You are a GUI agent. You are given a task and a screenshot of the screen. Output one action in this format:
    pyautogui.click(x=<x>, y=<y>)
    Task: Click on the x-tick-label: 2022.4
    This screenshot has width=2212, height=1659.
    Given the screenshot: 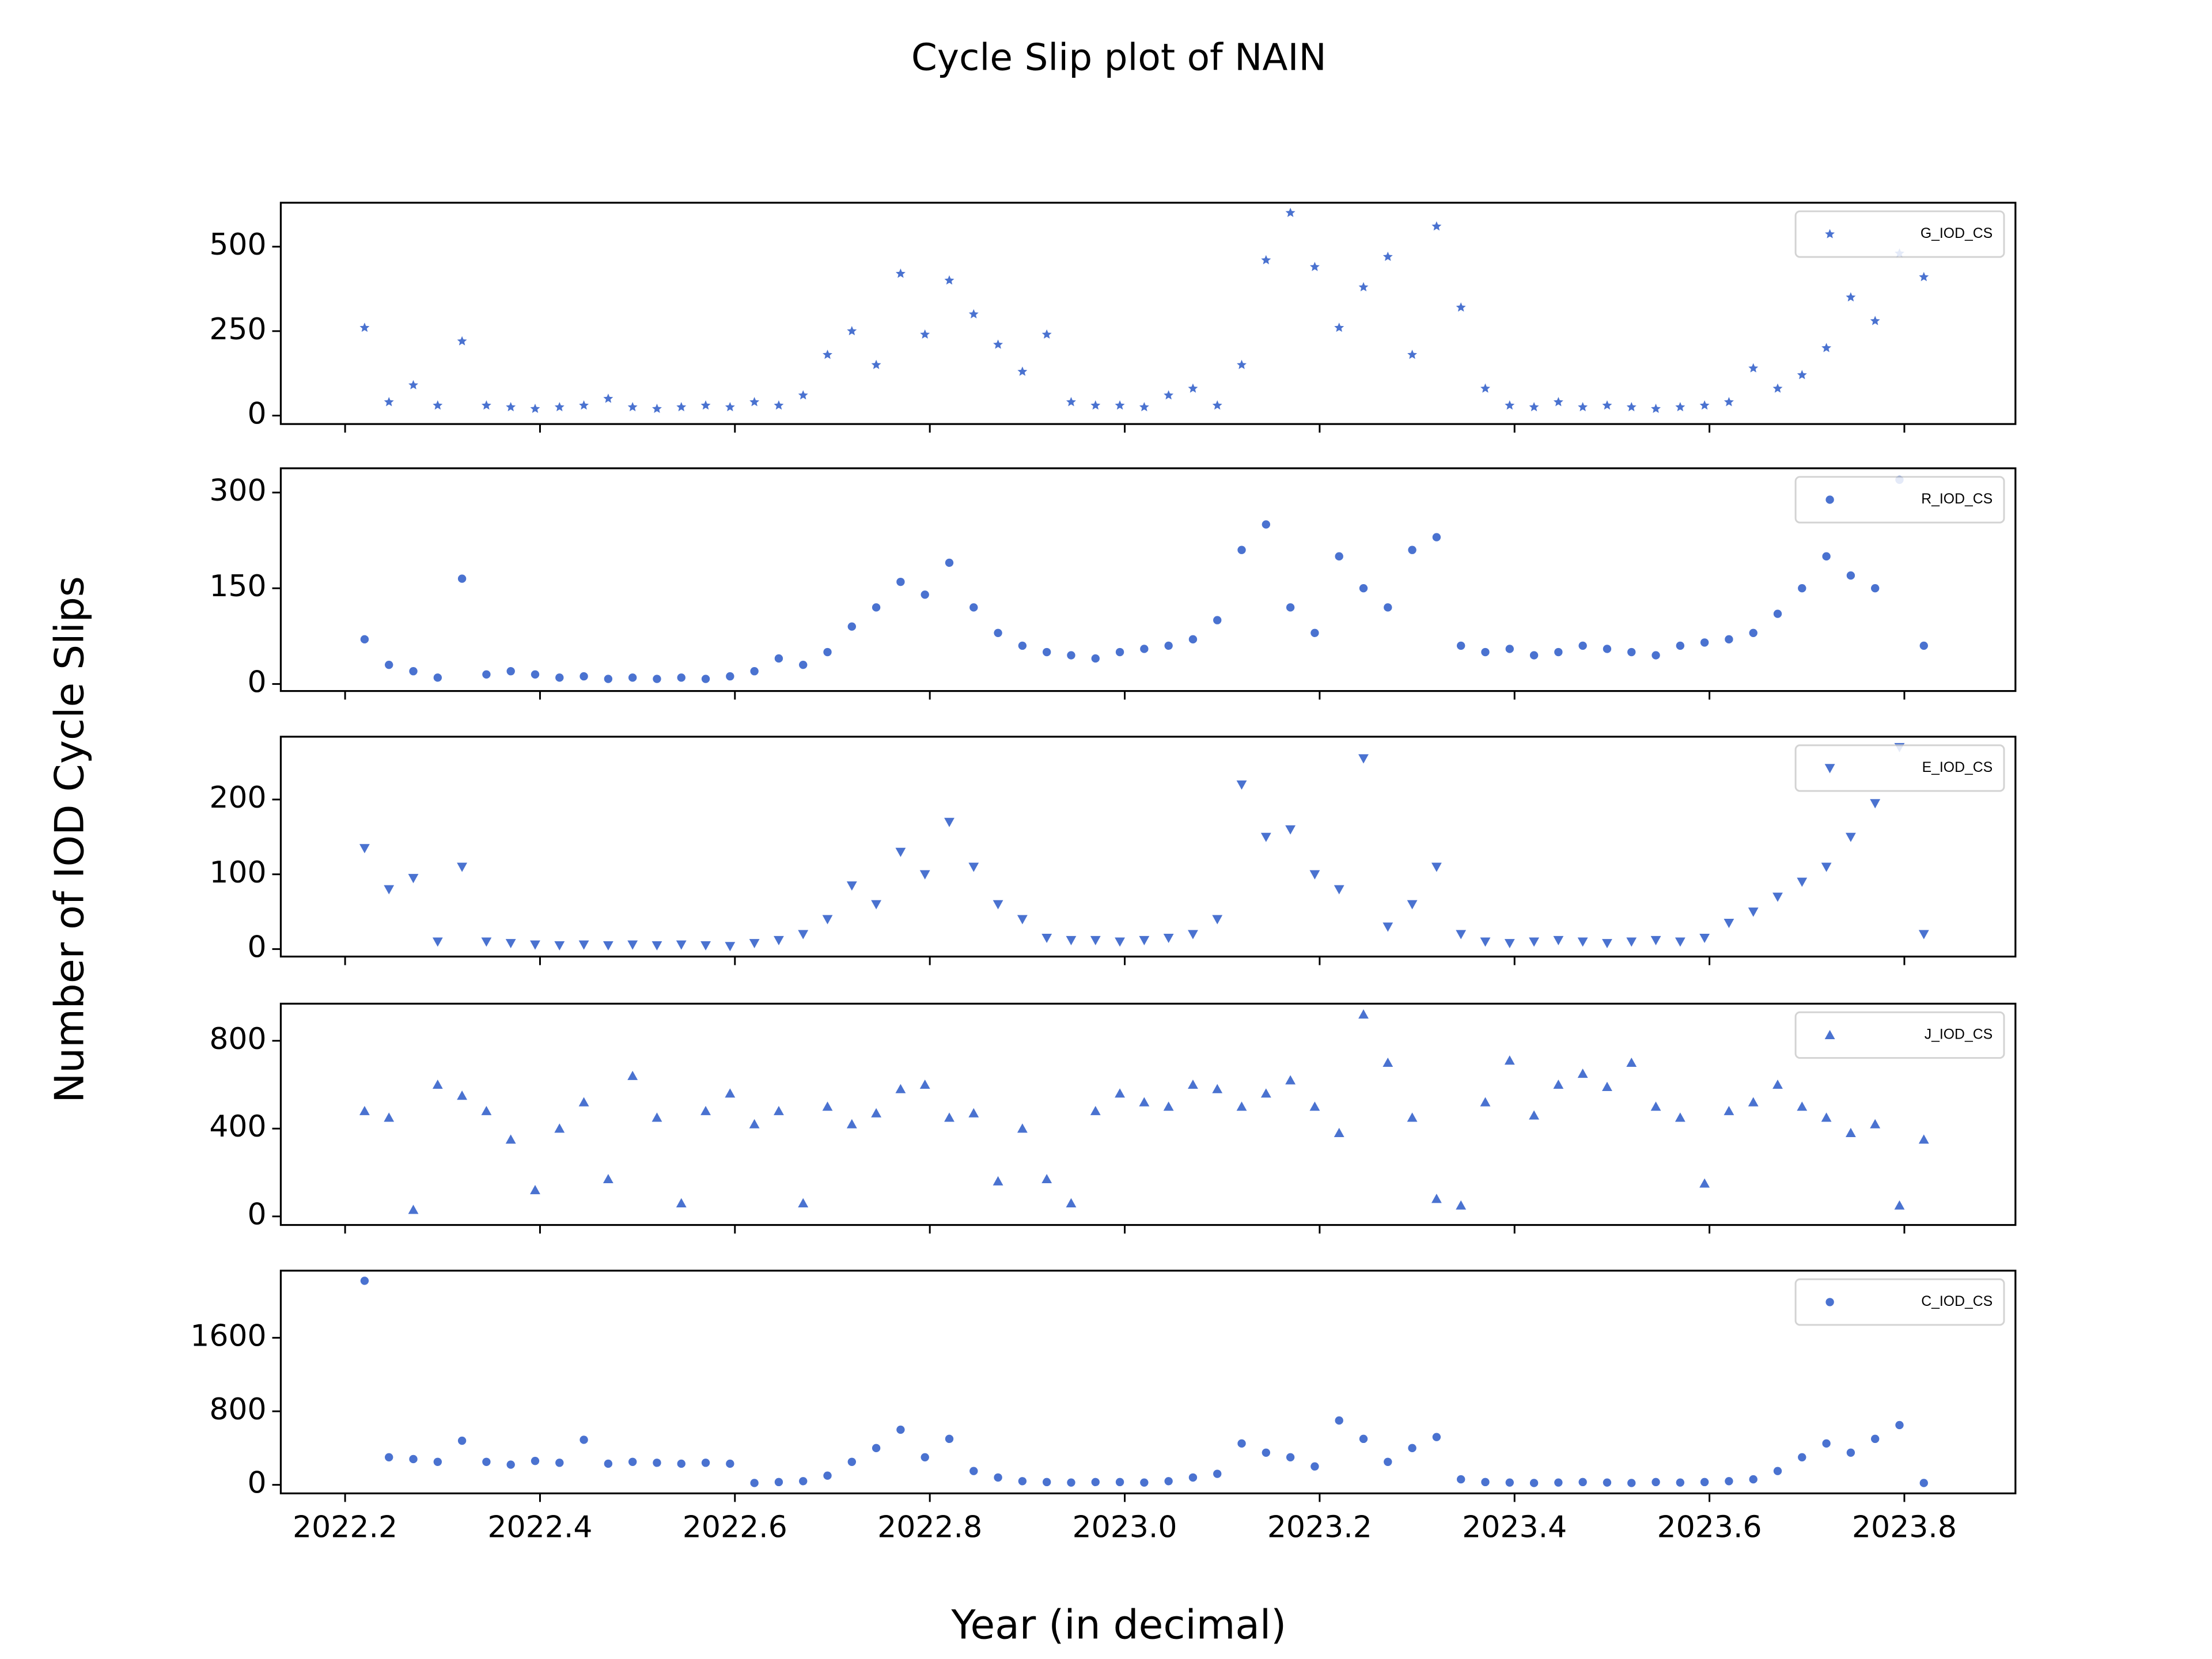 What is the action you would take?
    pyautogui.click(x=539, y=1527)
    